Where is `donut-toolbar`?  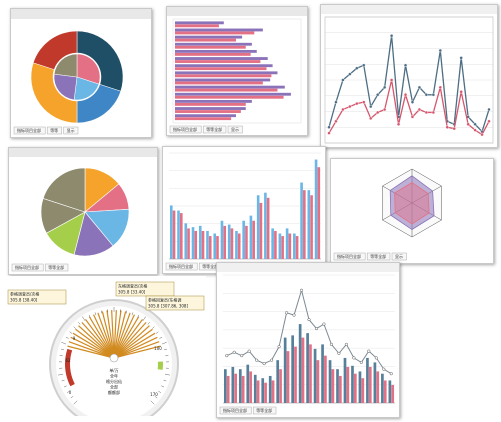
donut-toolbar is located at coordinates (81, 14).